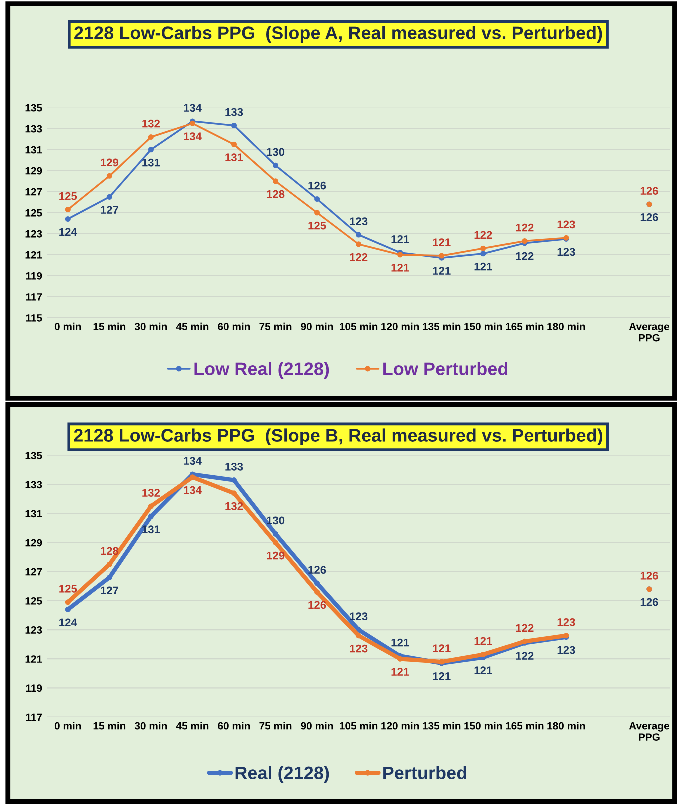 This screenshot has width=677, height=805. I want to click on y-tick-label: 121, so click(34, 255).